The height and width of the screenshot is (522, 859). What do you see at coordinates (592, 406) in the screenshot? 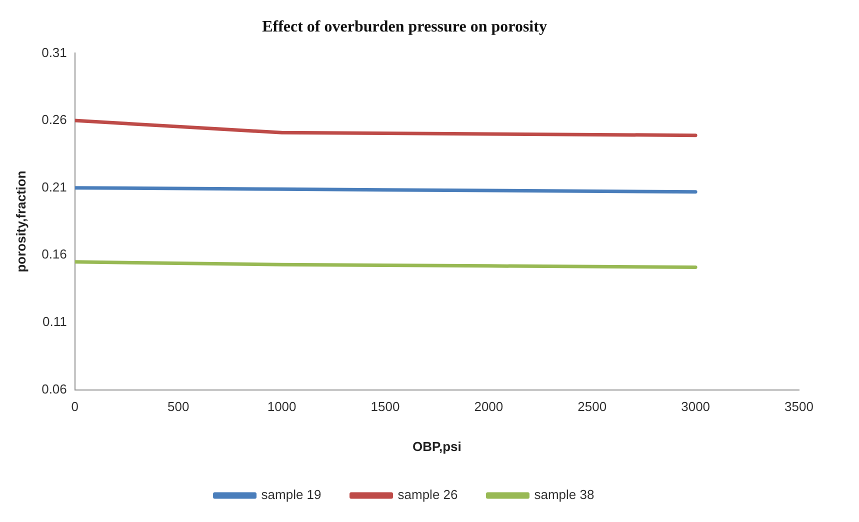
I see `x-tick-label: 2500` at bounding box center [592, 406].